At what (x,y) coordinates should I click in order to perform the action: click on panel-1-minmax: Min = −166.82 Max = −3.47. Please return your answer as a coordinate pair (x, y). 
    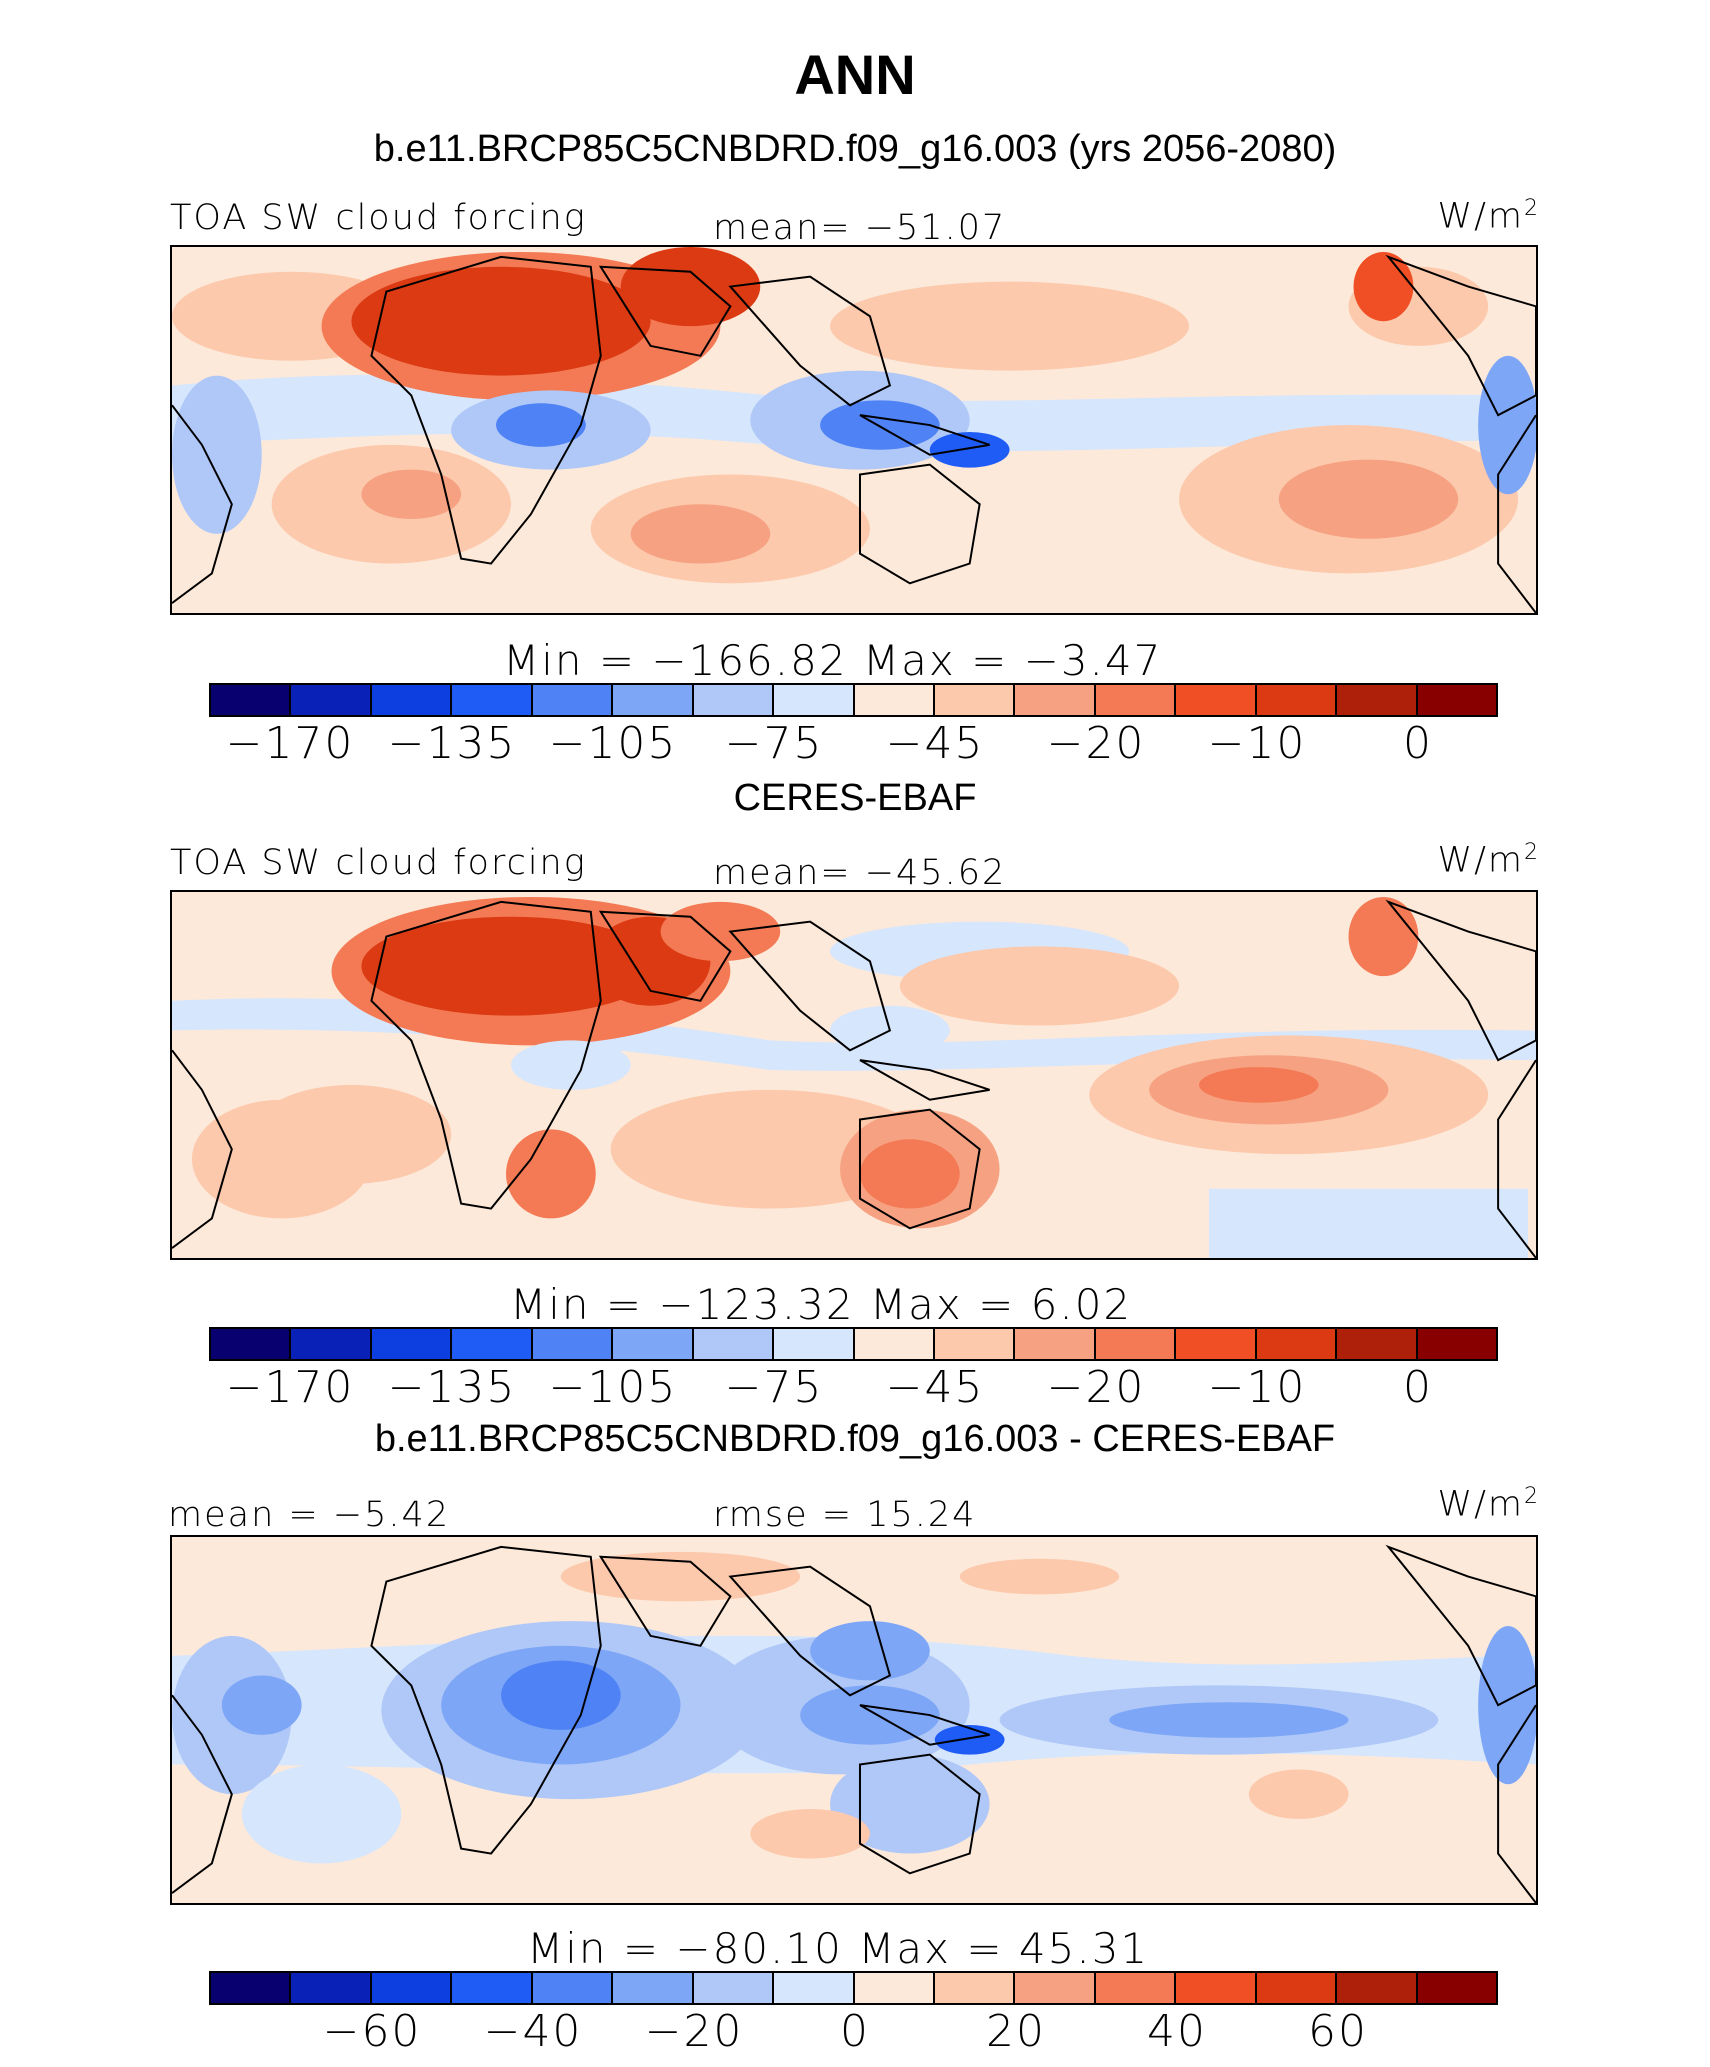
    Looking at the image, I should click on (833, 660).